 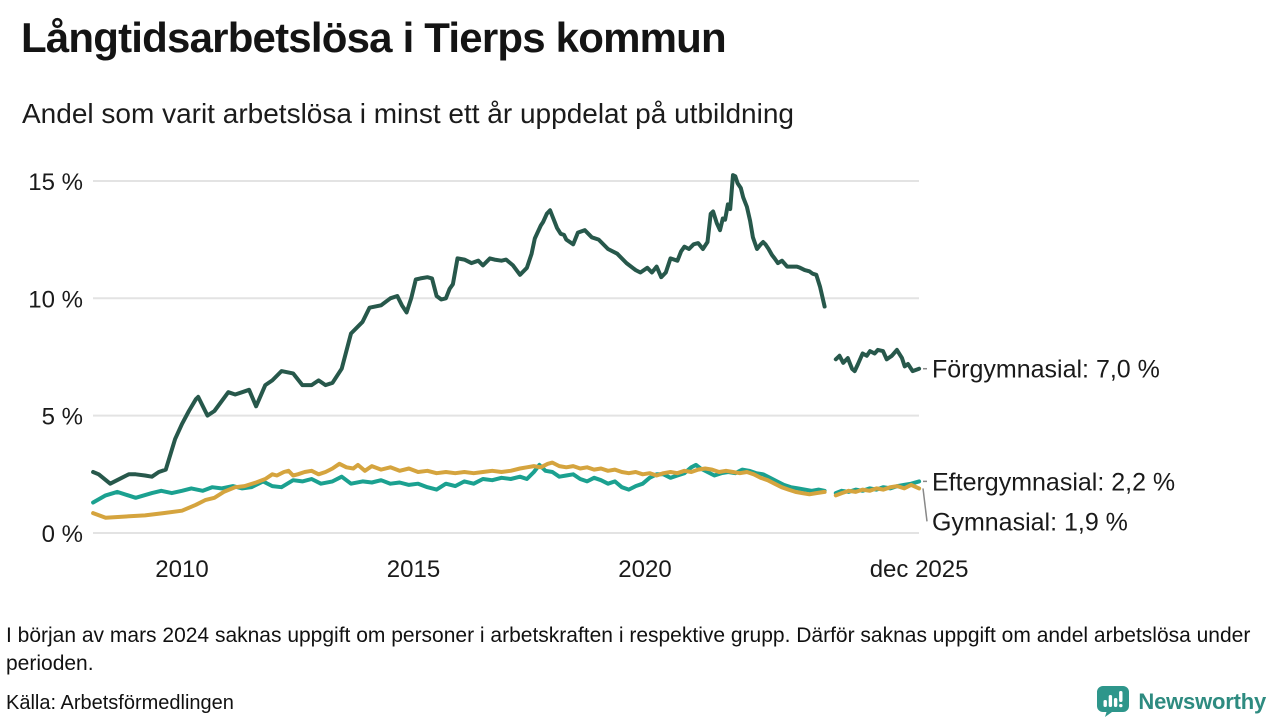 What do you see at coordinates (1053, 482) in the screenshot?
I see `series-end-label-eftergymnasial: Eftergymnasial: 2,2 %` at bounding box center [1053, 482].